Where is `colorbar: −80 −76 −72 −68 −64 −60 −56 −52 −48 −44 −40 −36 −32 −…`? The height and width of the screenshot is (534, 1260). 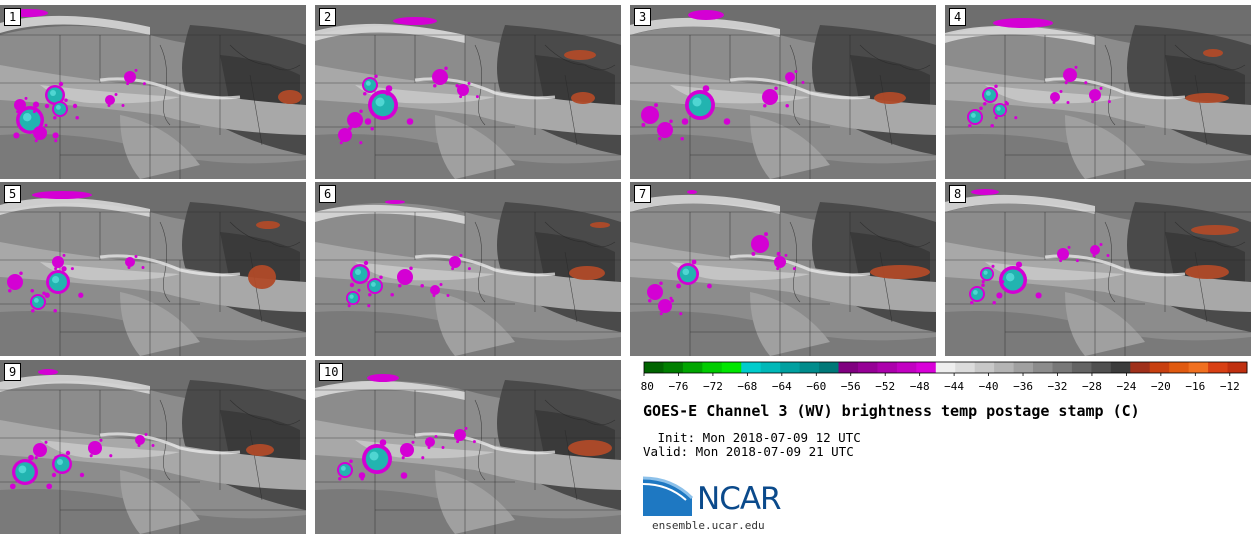
colorbar: −80 −76 −72 −68 −64 −60 −56 −52 −48 −44 −40 −36 −32 −… is located at coordinates (942, 377).